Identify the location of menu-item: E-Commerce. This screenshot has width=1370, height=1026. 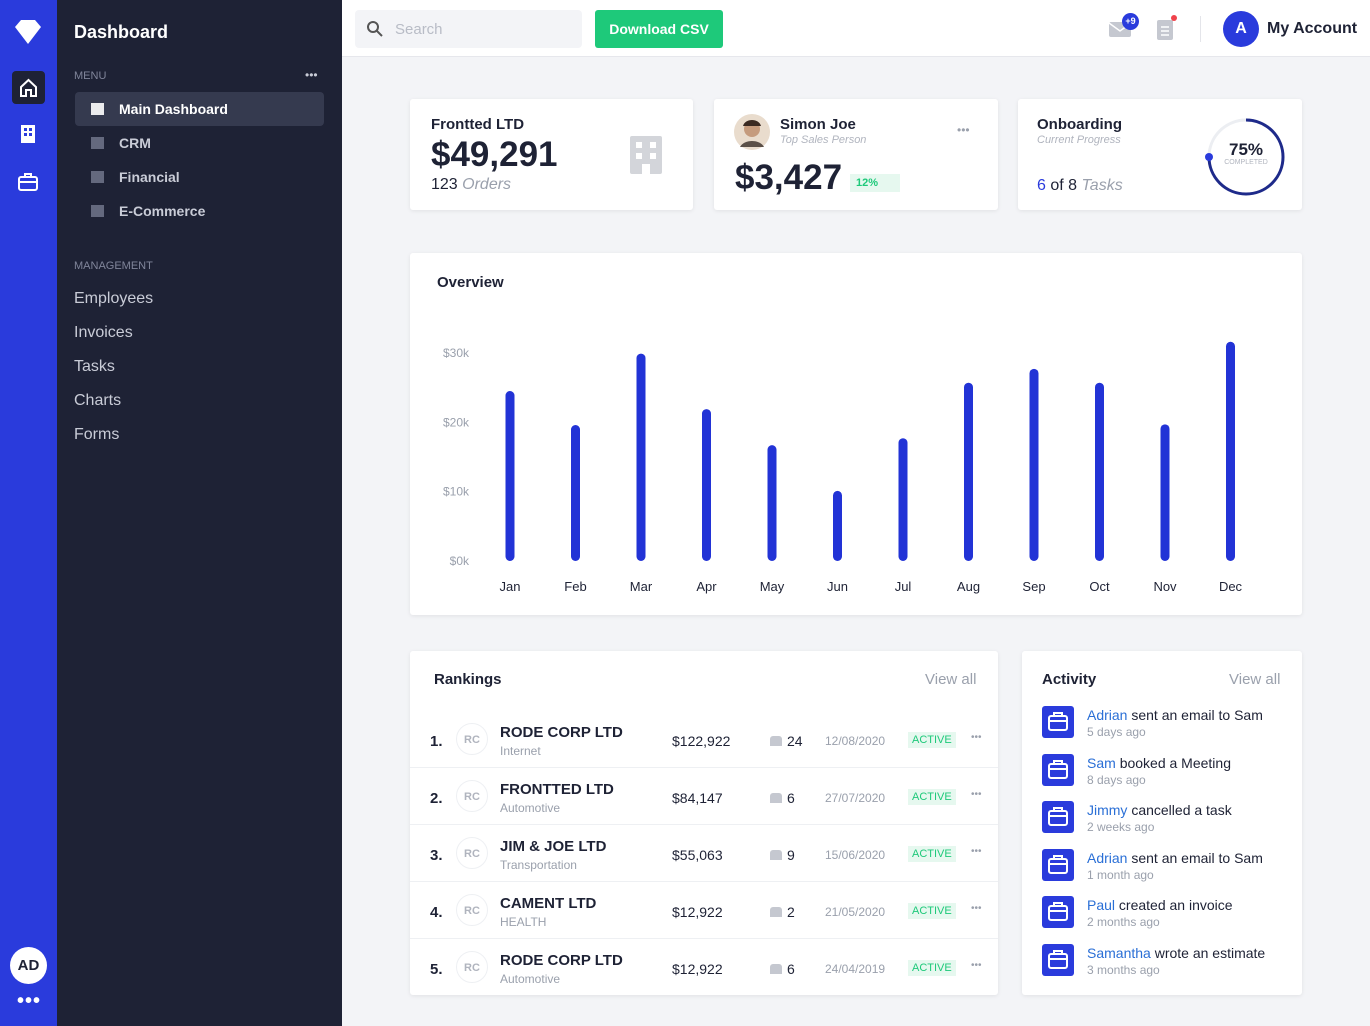
(199, 211).